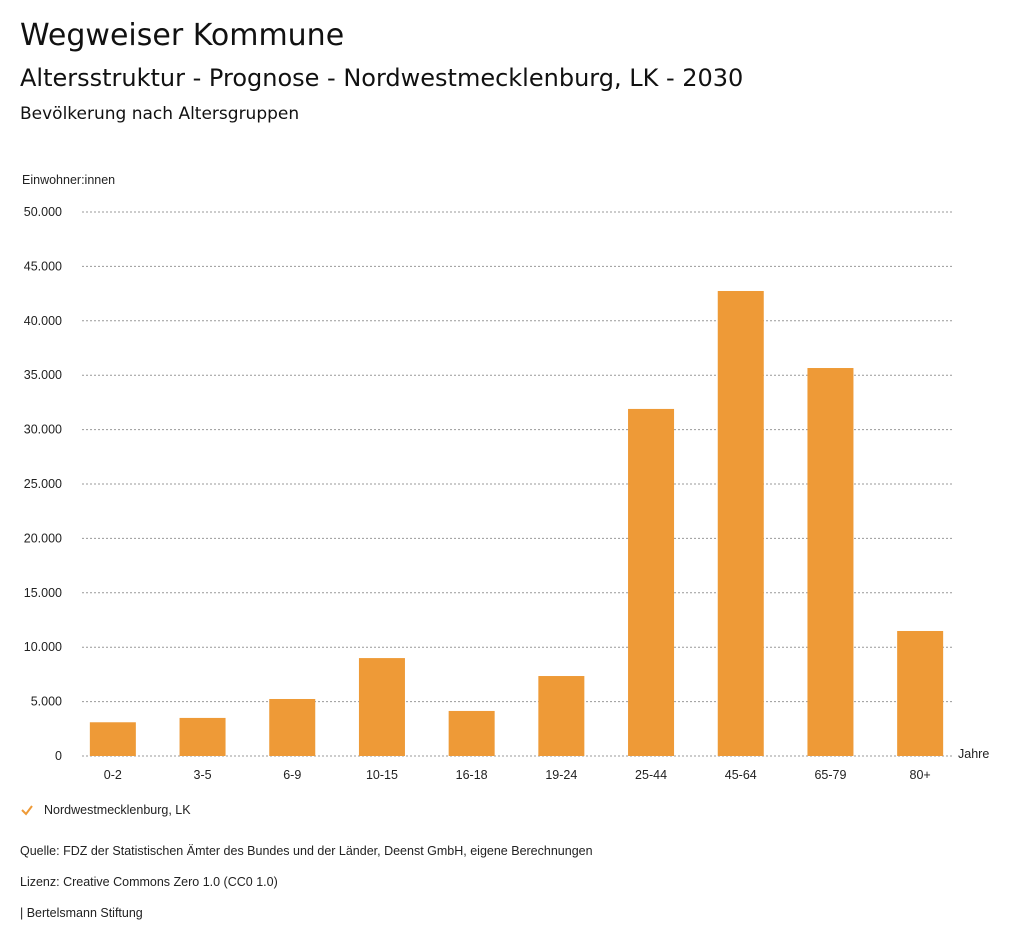  What do you see at coordinates (182, 35) in the screenshot?
I see `page-title: Wegweiser Kommune` at bounding box center [182, 35].